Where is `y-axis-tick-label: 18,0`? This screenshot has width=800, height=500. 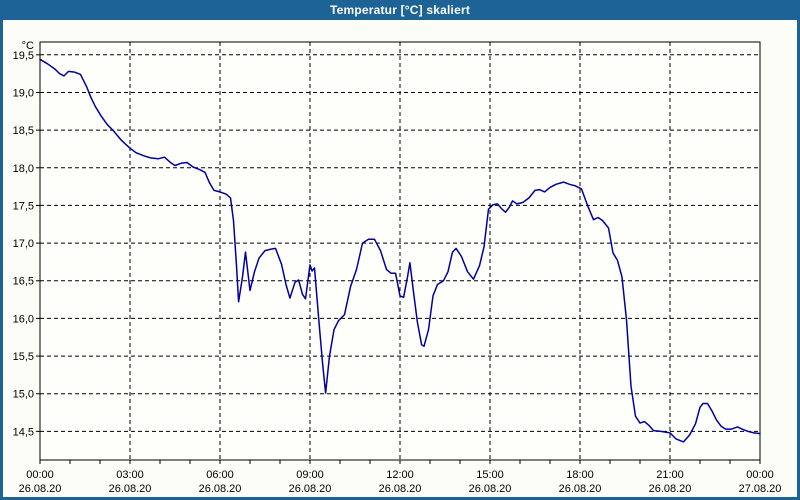
y-axis-tick-label: 18,0 is located at coordinates (23, 169).